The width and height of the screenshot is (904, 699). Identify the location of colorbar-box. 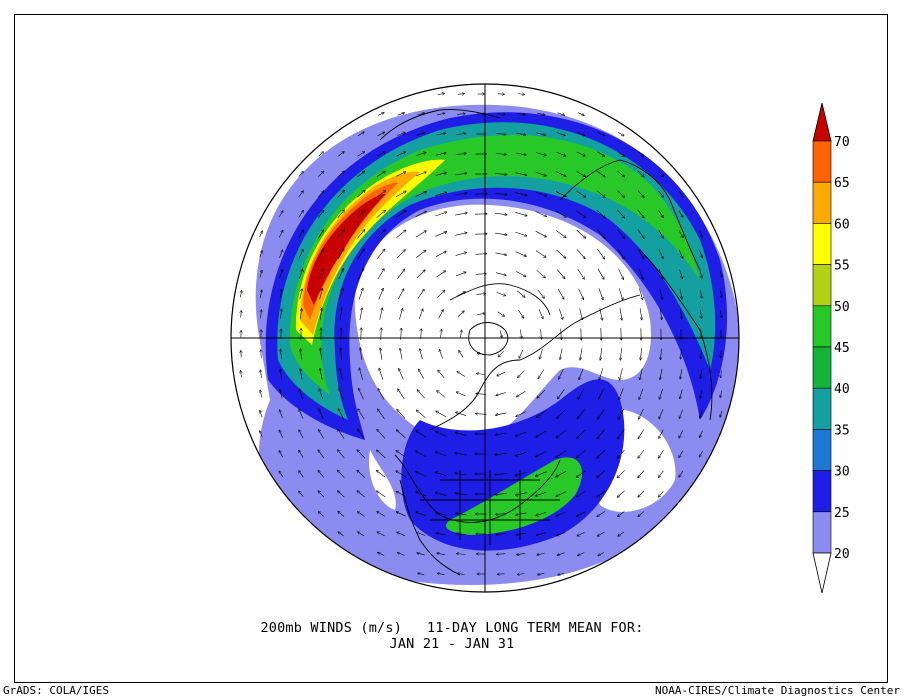
(822, 450).